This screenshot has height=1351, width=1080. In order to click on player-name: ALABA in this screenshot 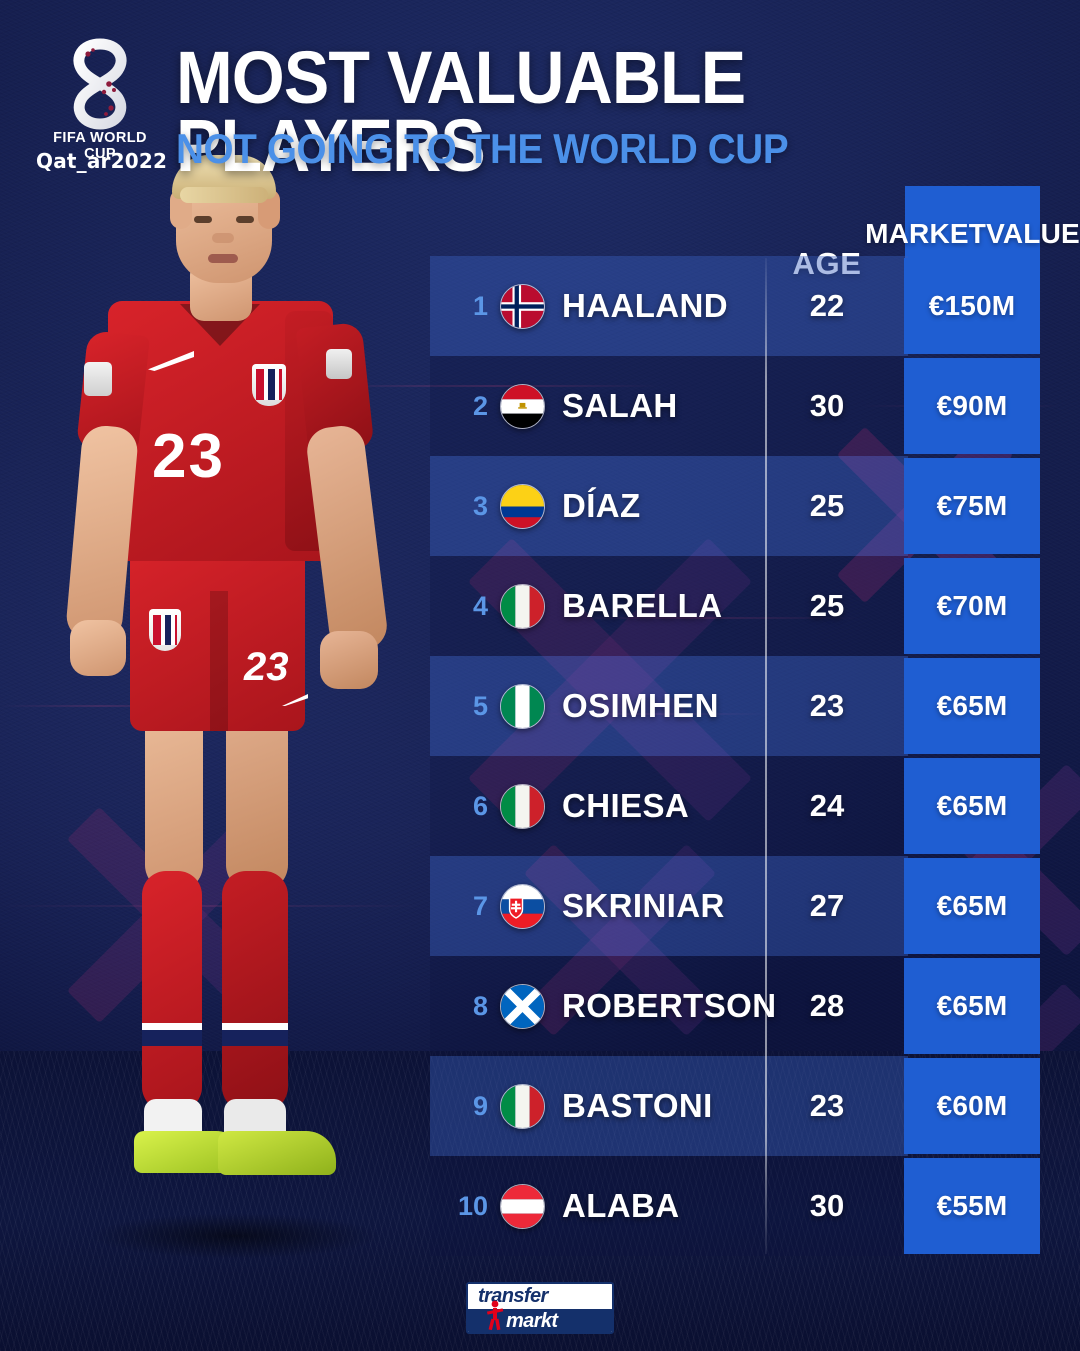, I will do `click(621, 1205)`.